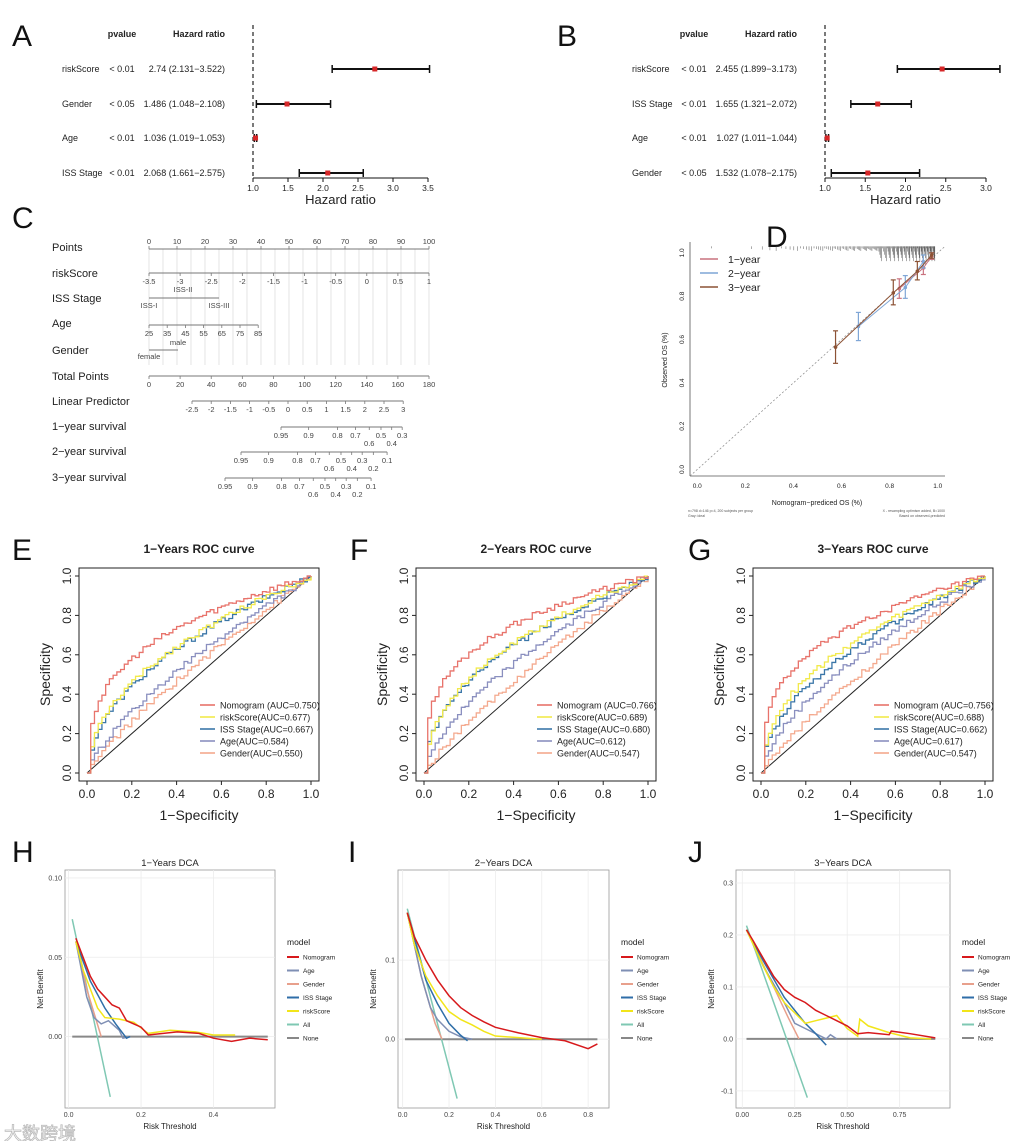 The image size is (1023, 1141). Describe the element at coordinates (141, 1115) in the screenshot. I see `x-tick-label: 0.2` at that location.